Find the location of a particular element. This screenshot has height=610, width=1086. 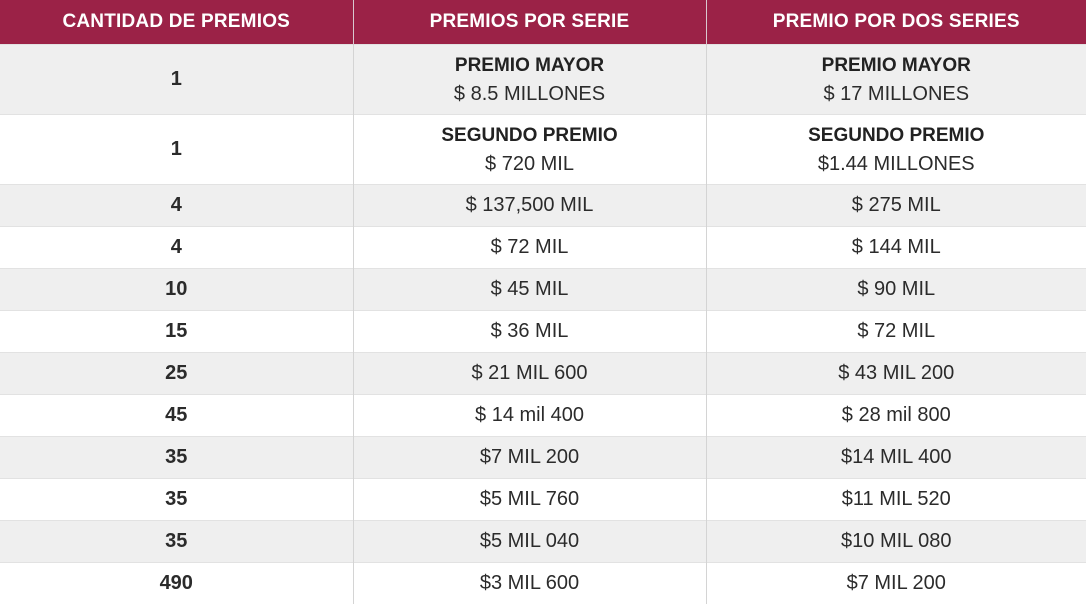

table-row: 45 $ 14 mil 400 $ 28 mil 800 is located at coordinates (543, 415).